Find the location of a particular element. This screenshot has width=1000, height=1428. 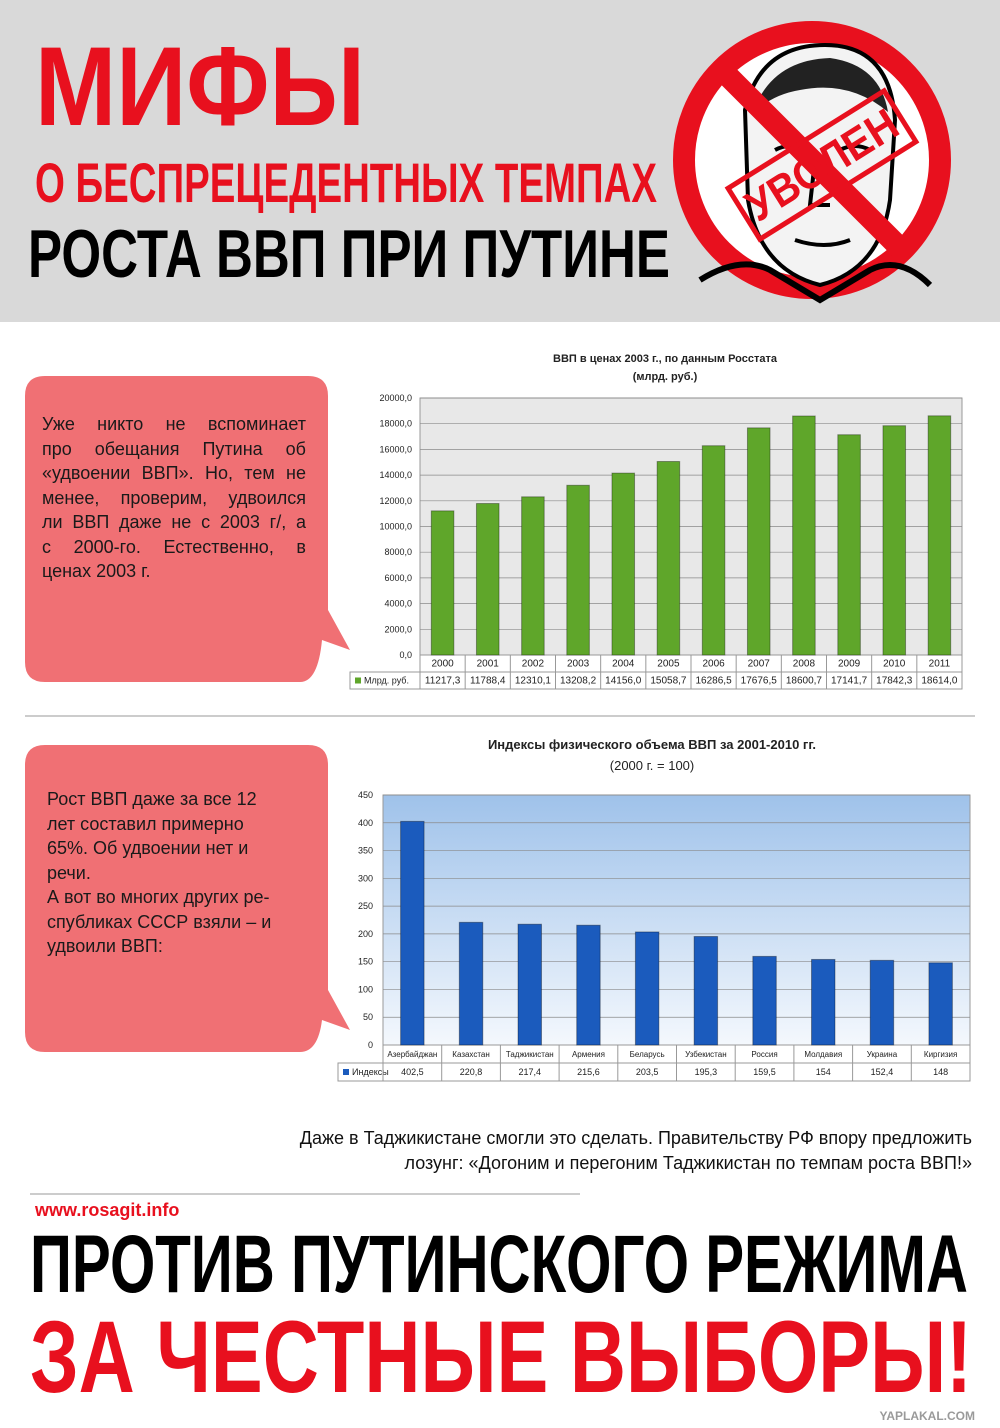

y-tick-label: 0 is located at coordinates (370, 1045).